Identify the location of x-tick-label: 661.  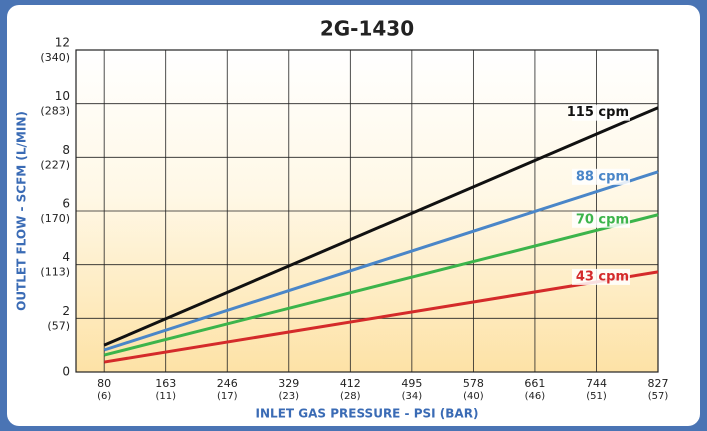
(534, 383).